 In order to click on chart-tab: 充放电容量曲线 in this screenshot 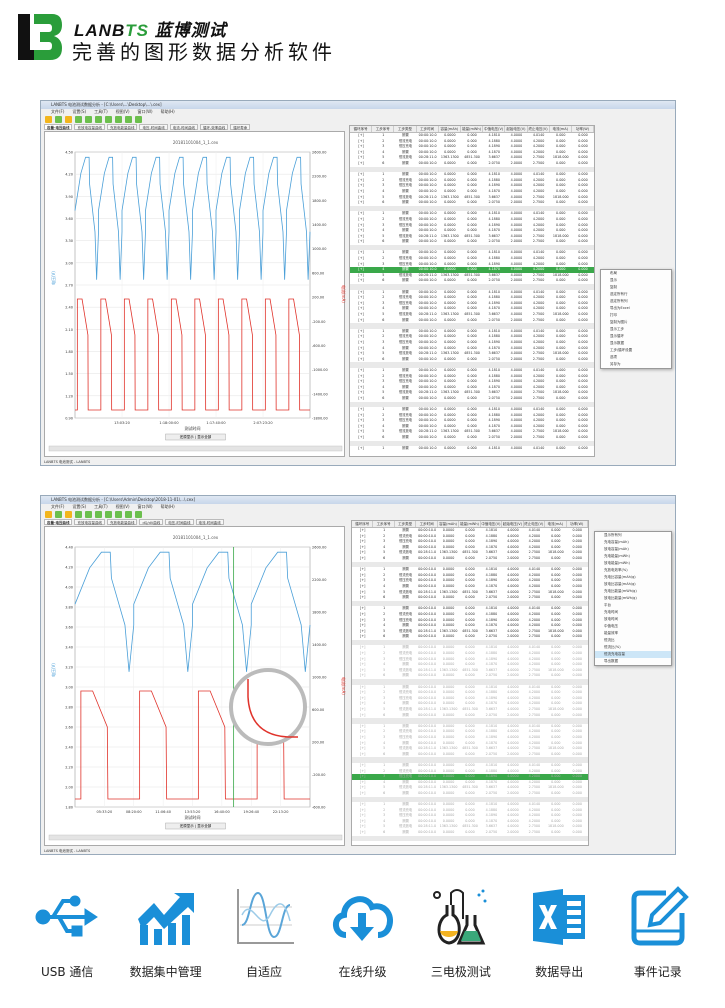, I will do `click(89, 522)`.